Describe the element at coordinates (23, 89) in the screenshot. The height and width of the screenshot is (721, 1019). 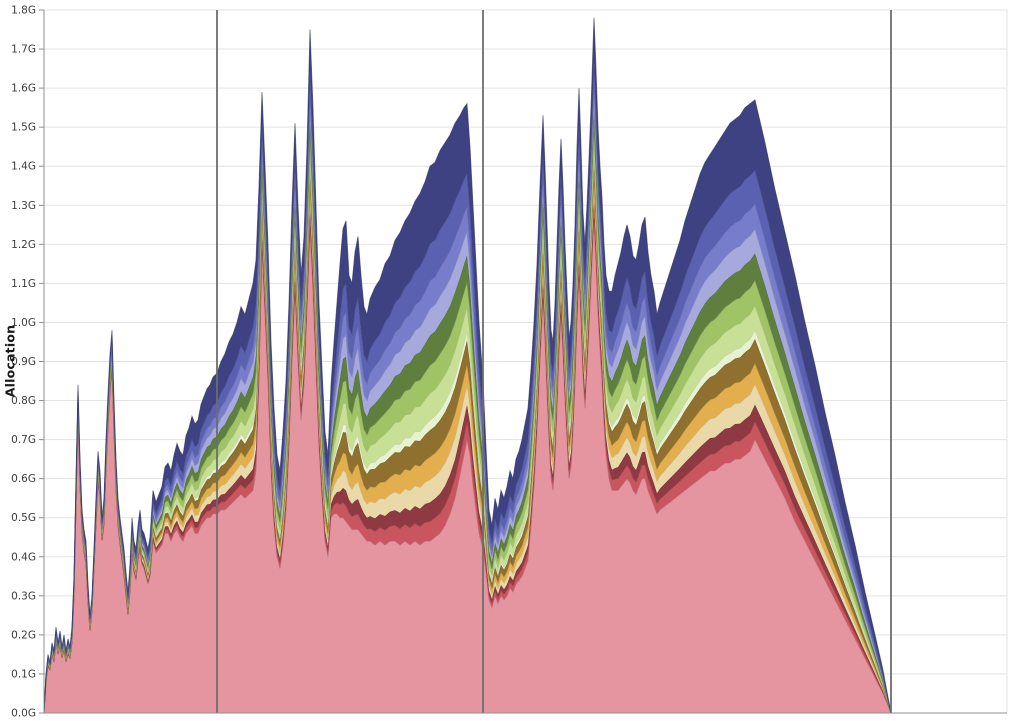
I see `y-tick-label: 1.6G` at that location.